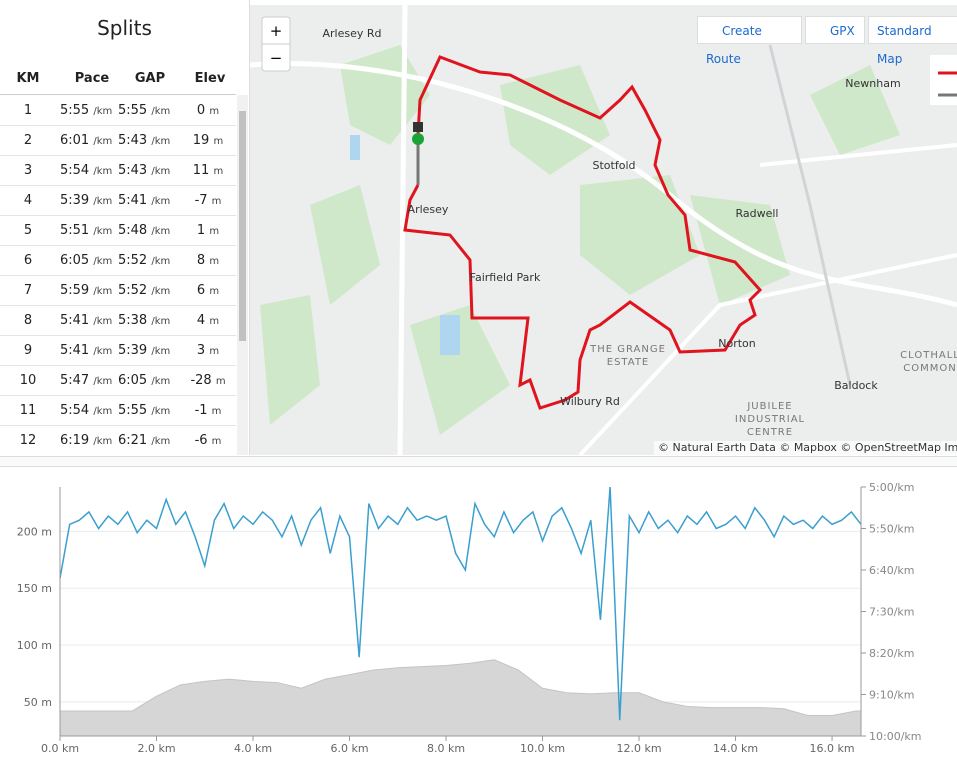  What do you see at coordinates (118, 380) in the screenshot?
I see `split-row: 10 5:47 /km 6:05 /km -28 m` at bounding box center [118, 380].